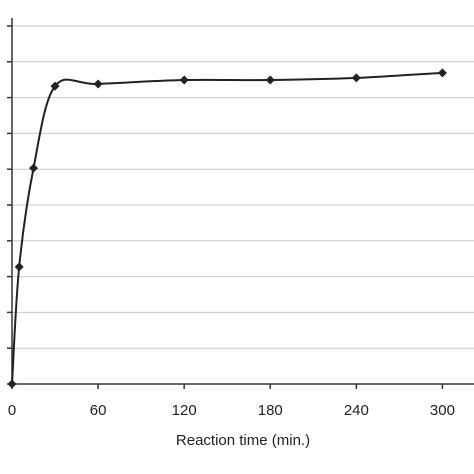 The image size is (474, 474). What do you see at coordinates (442, 410) in the screenshot?
I see `x-tick-label: 300` at bounding box center [442, 410].